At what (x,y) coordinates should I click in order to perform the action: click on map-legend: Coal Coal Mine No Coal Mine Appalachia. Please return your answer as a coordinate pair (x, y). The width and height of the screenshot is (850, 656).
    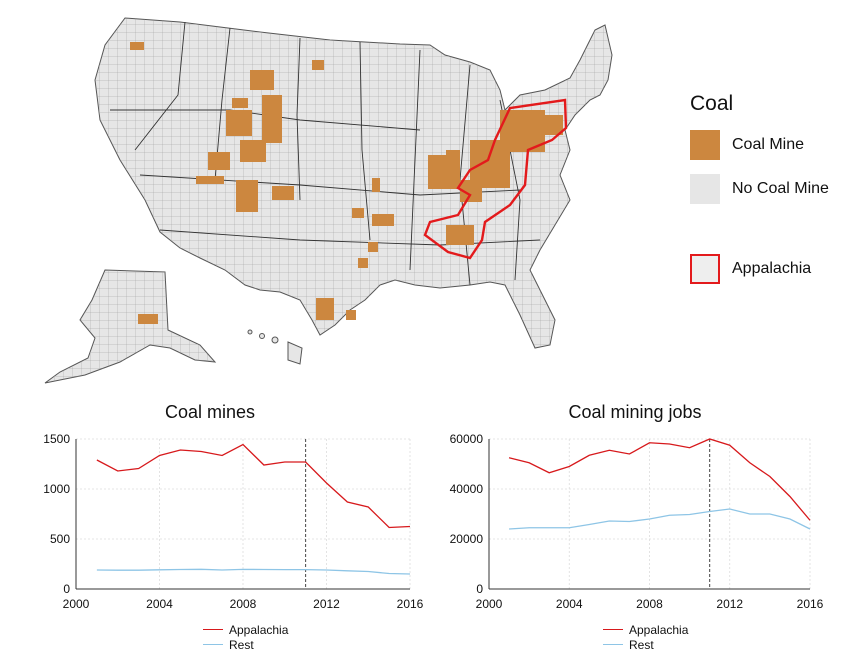
    Looking at the image, I should click on (765, 193).